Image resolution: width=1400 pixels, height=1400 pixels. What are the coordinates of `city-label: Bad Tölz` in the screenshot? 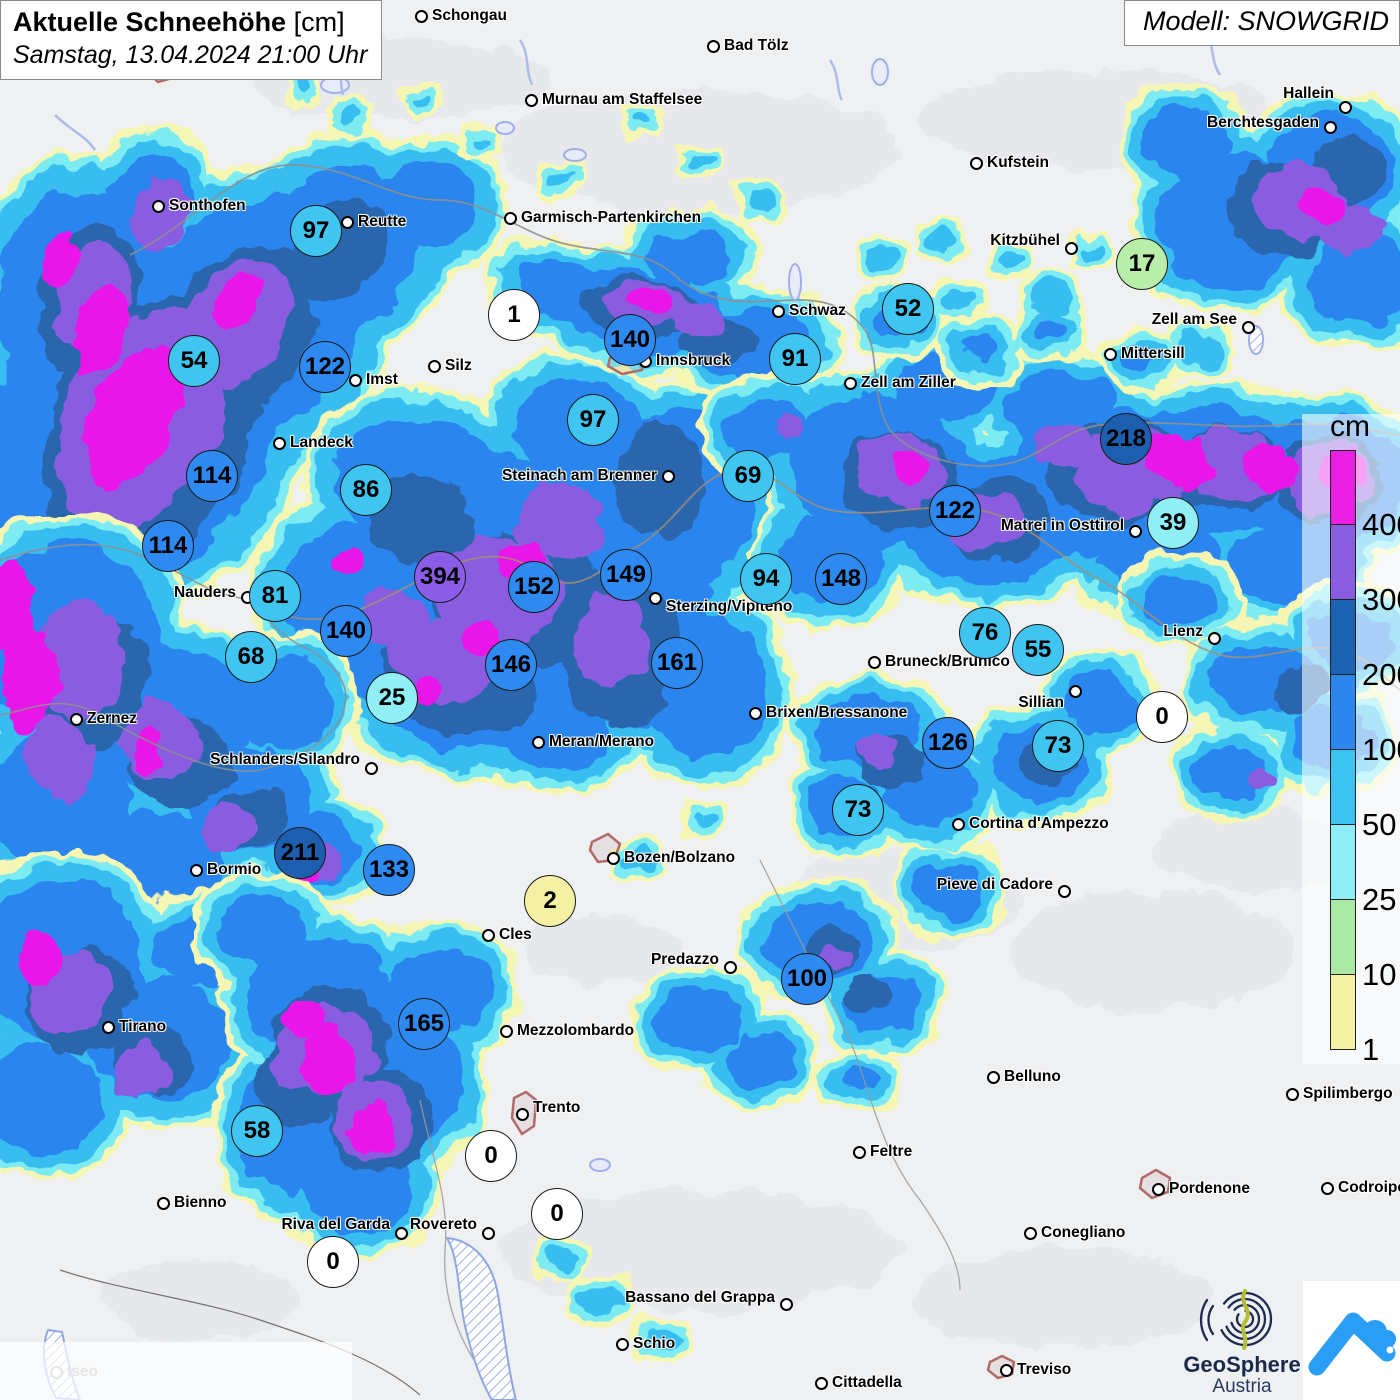 It's located at (756, 45).